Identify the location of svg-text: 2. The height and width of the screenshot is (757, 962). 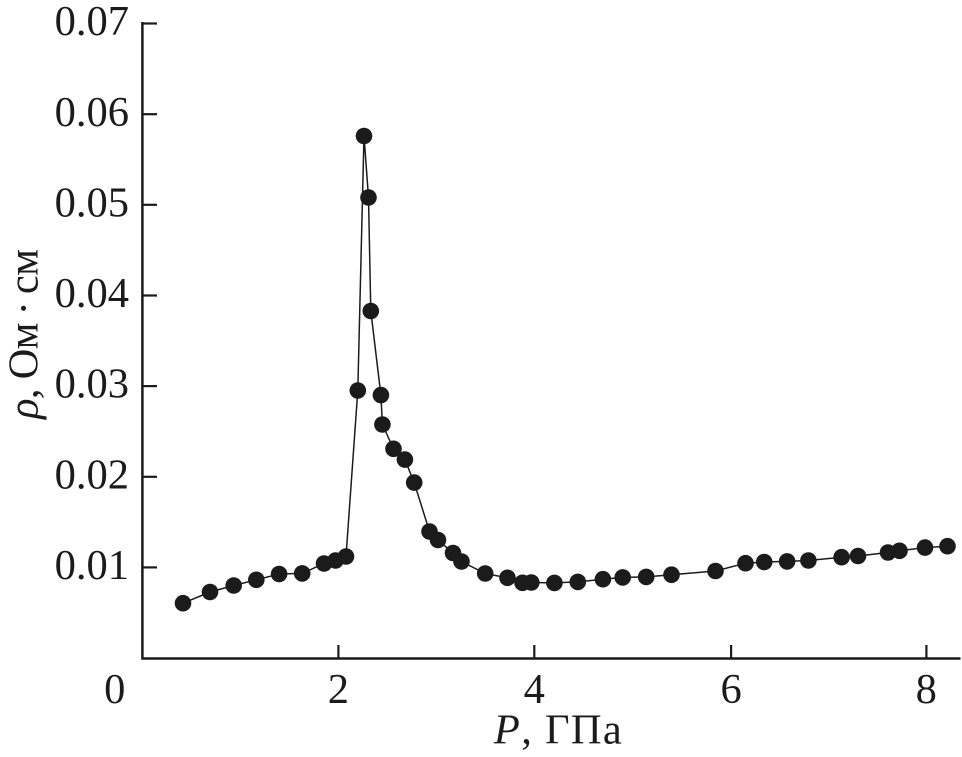
(338, 689).